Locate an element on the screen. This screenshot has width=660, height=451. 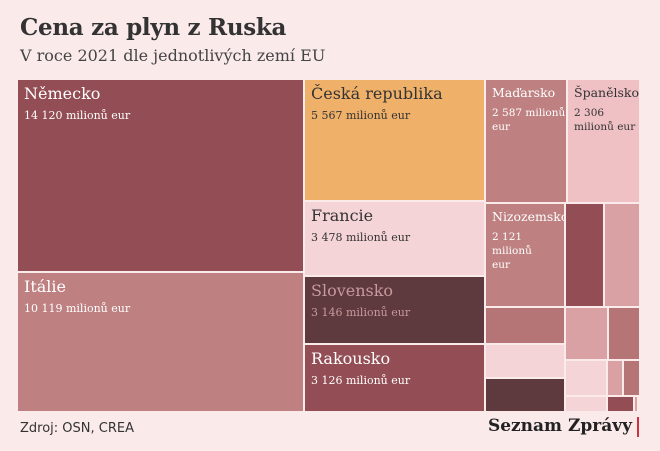
treemap-cell-value: 3 126 milionů eur is located at coordinates (361, 380).